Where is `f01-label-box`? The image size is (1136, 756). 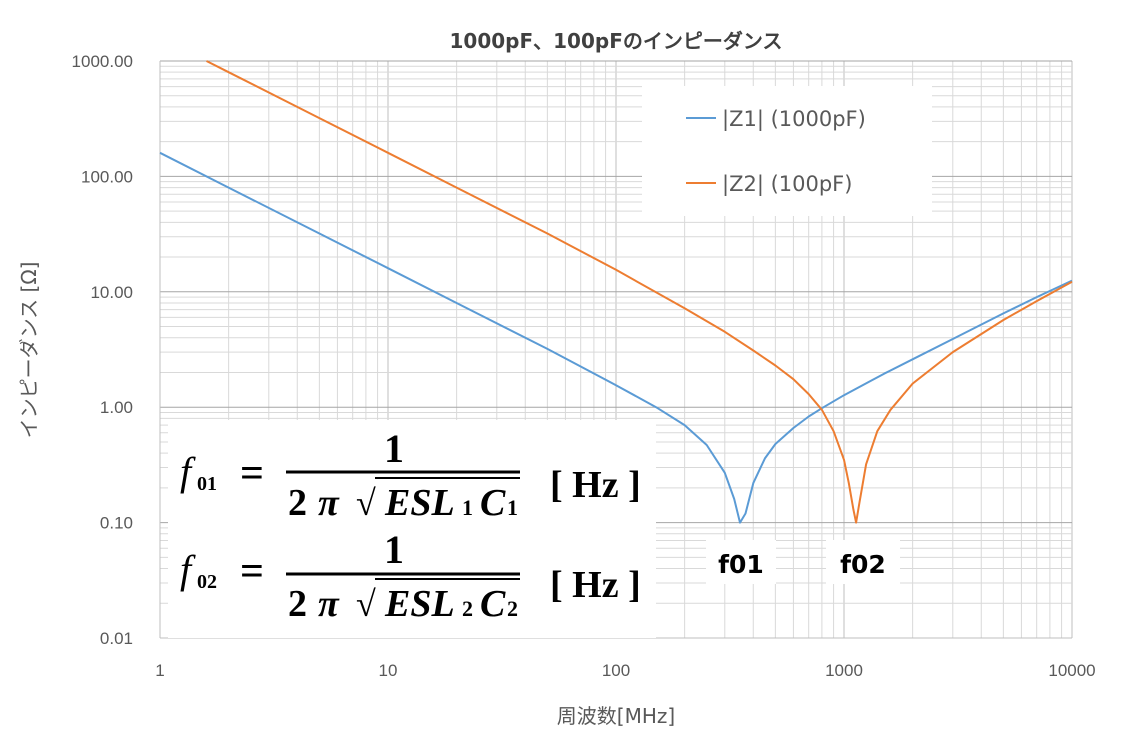
f01-label-box is located at coordinates (741, 562).